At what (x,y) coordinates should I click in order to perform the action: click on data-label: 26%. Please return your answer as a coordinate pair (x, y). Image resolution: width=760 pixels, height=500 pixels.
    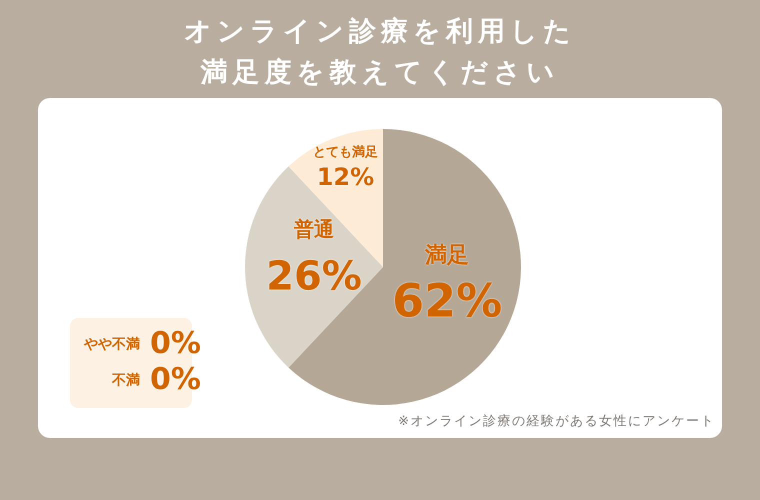
    Looking at the image, I should click on (314, 276).